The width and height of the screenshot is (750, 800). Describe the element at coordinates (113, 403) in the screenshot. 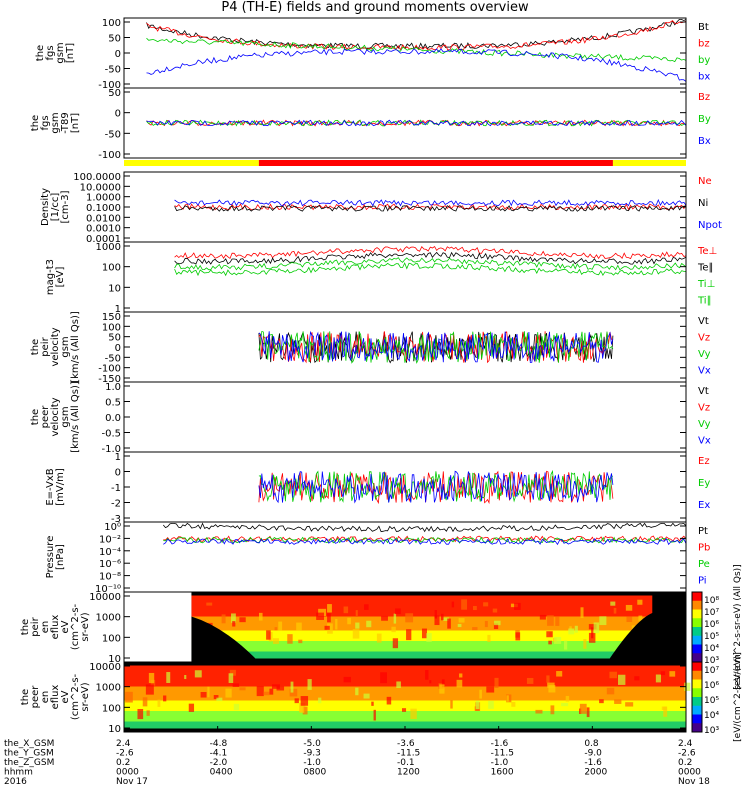

I see `y-tick-label: 0.5` at that location.